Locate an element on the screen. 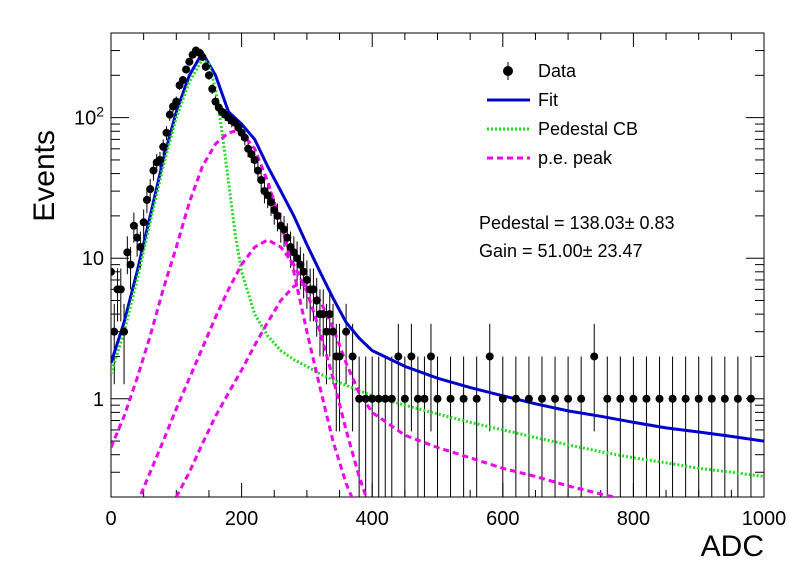  x-tick-label: 200 is located at coordinates (241, 519).